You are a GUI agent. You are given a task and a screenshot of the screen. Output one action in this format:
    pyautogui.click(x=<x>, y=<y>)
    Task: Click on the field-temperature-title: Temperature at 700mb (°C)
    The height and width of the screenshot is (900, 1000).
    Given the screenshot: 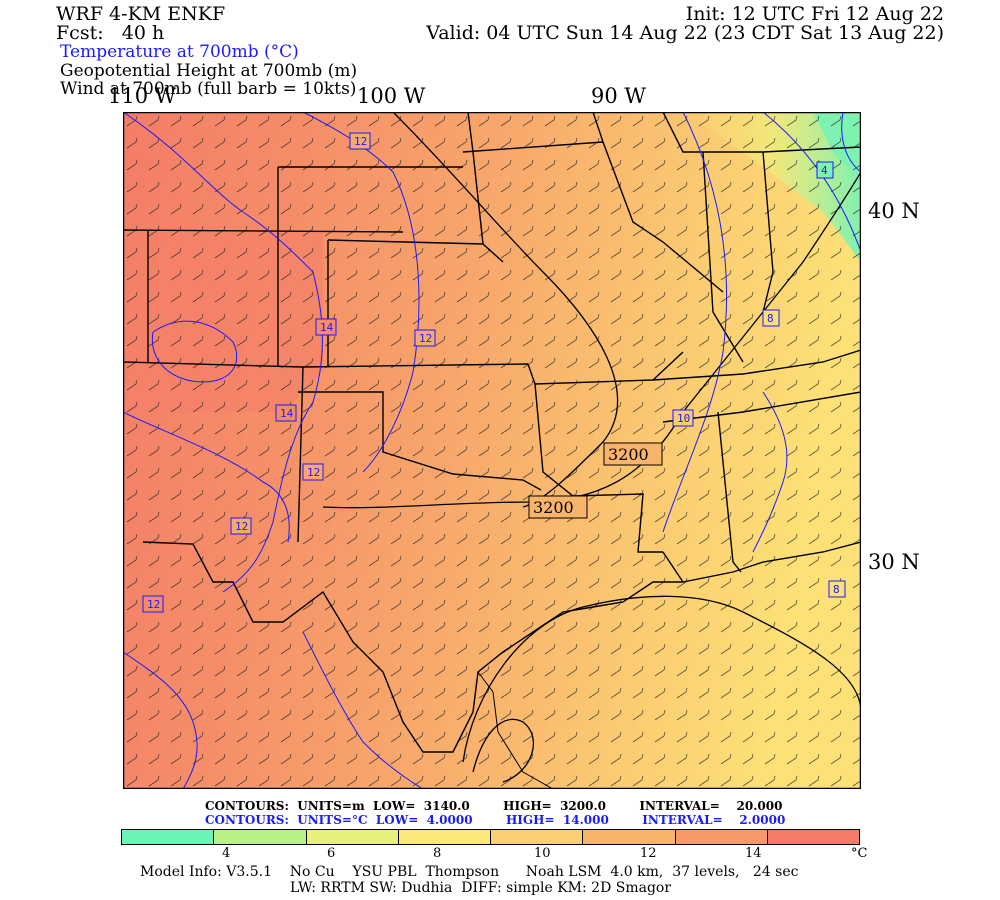 What is the action you would take?
    pyautogui.click(x=179, y=52)
    